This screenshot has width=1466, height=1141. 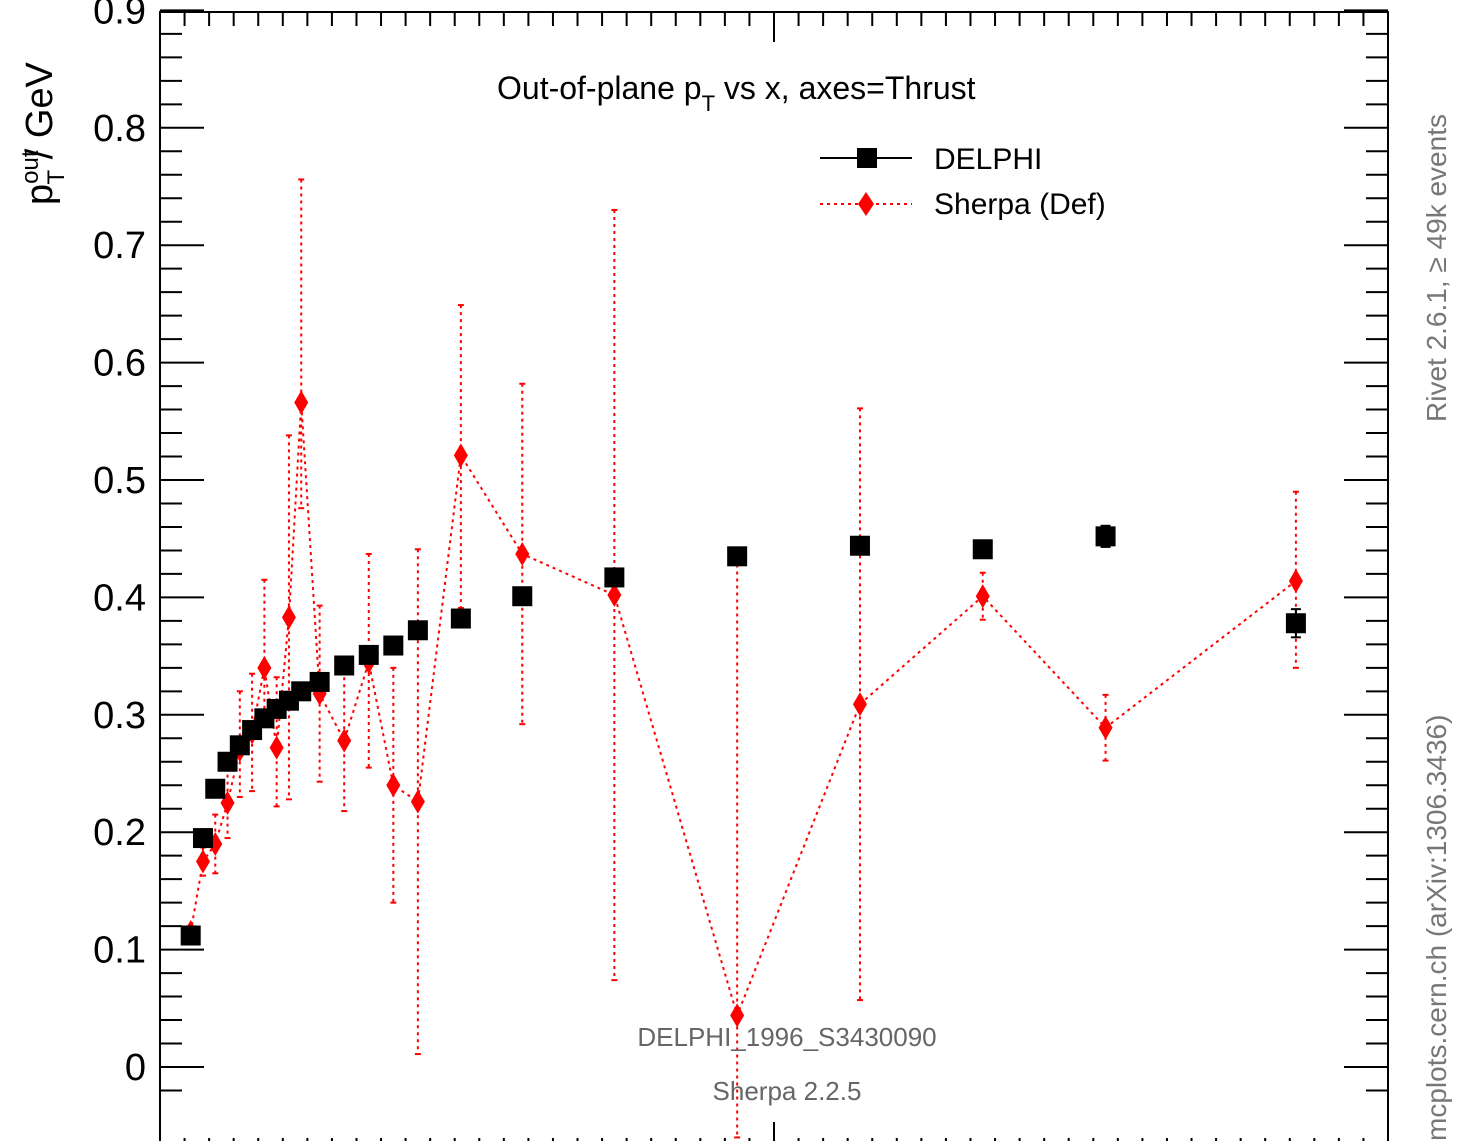 I want to click on y-tick-label: 0.3, so click(x=119, y=716).